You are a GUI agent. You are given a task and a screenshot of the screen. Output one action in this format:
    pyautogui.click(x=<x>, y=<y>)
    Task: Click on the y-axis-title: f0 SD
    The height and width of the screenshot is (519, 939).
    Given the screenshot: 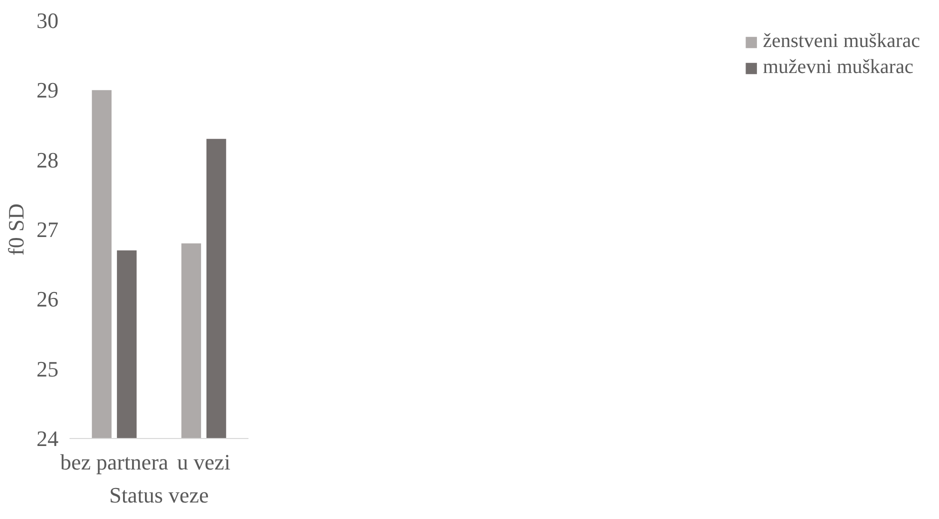 What is the action you would take?
    pyautogui.click(x=16, y=230)
    